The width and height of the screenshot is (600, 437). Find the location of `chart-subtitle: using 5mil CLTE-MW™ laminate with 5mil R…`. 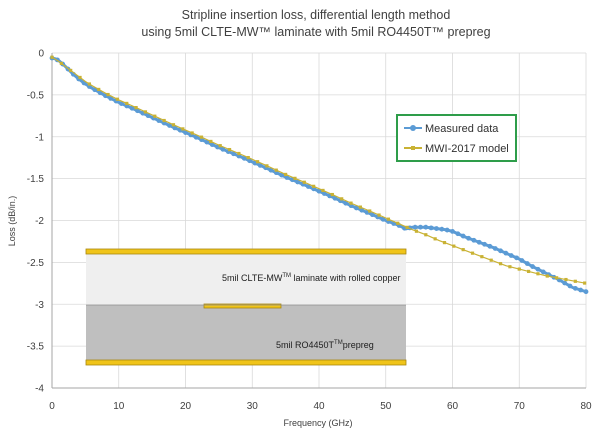

chart-subtitle: using 5mil CLTE-MW™ laminate with 5mil R… is located at coordinates (315, 32).